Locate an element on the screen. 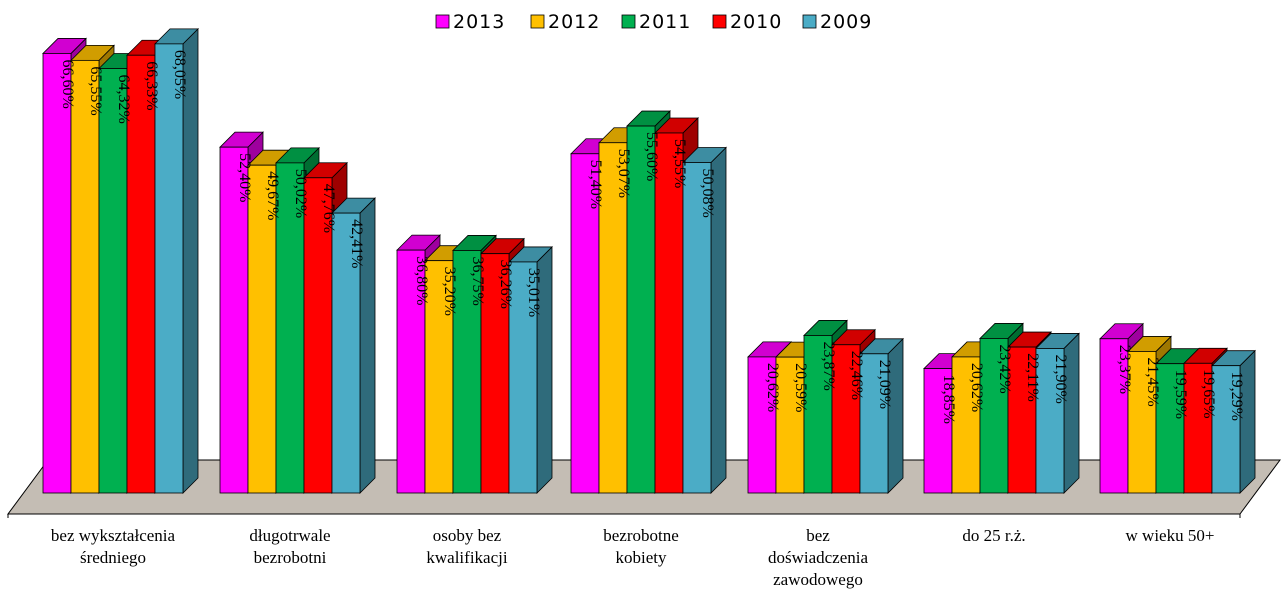 The height and width of the screenshot is (594, 1282). value-label: 19,65% is located at coordinates (1208, 393).